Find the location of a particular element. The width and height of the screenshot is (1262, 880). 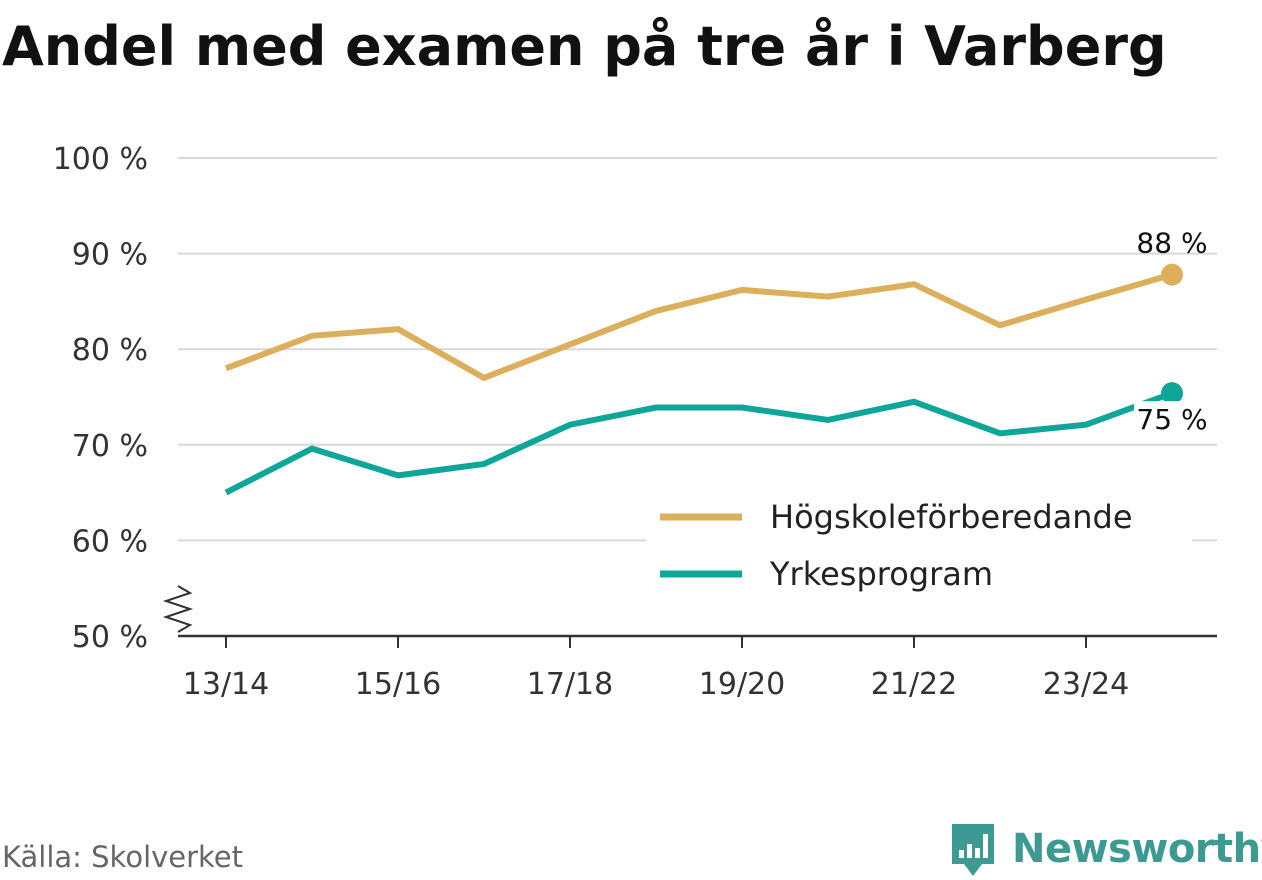

legend: Högskoleförberedande Yrkesprogram is located at coordinates (919, 543).